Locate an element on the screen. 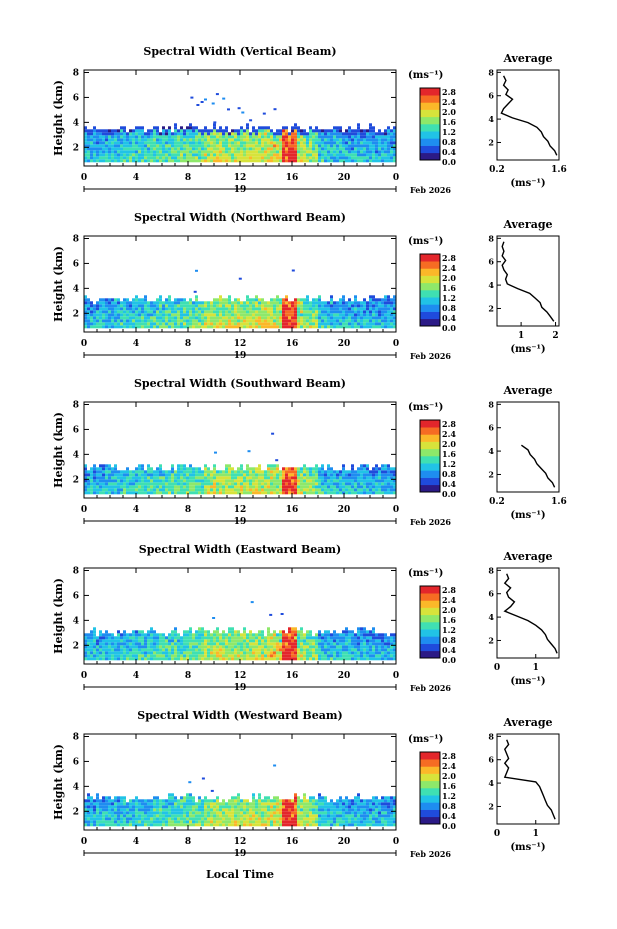 The width and height of the screenshot is (617, 929). x-tick-label: 20 is located at coordinates (344, 178).